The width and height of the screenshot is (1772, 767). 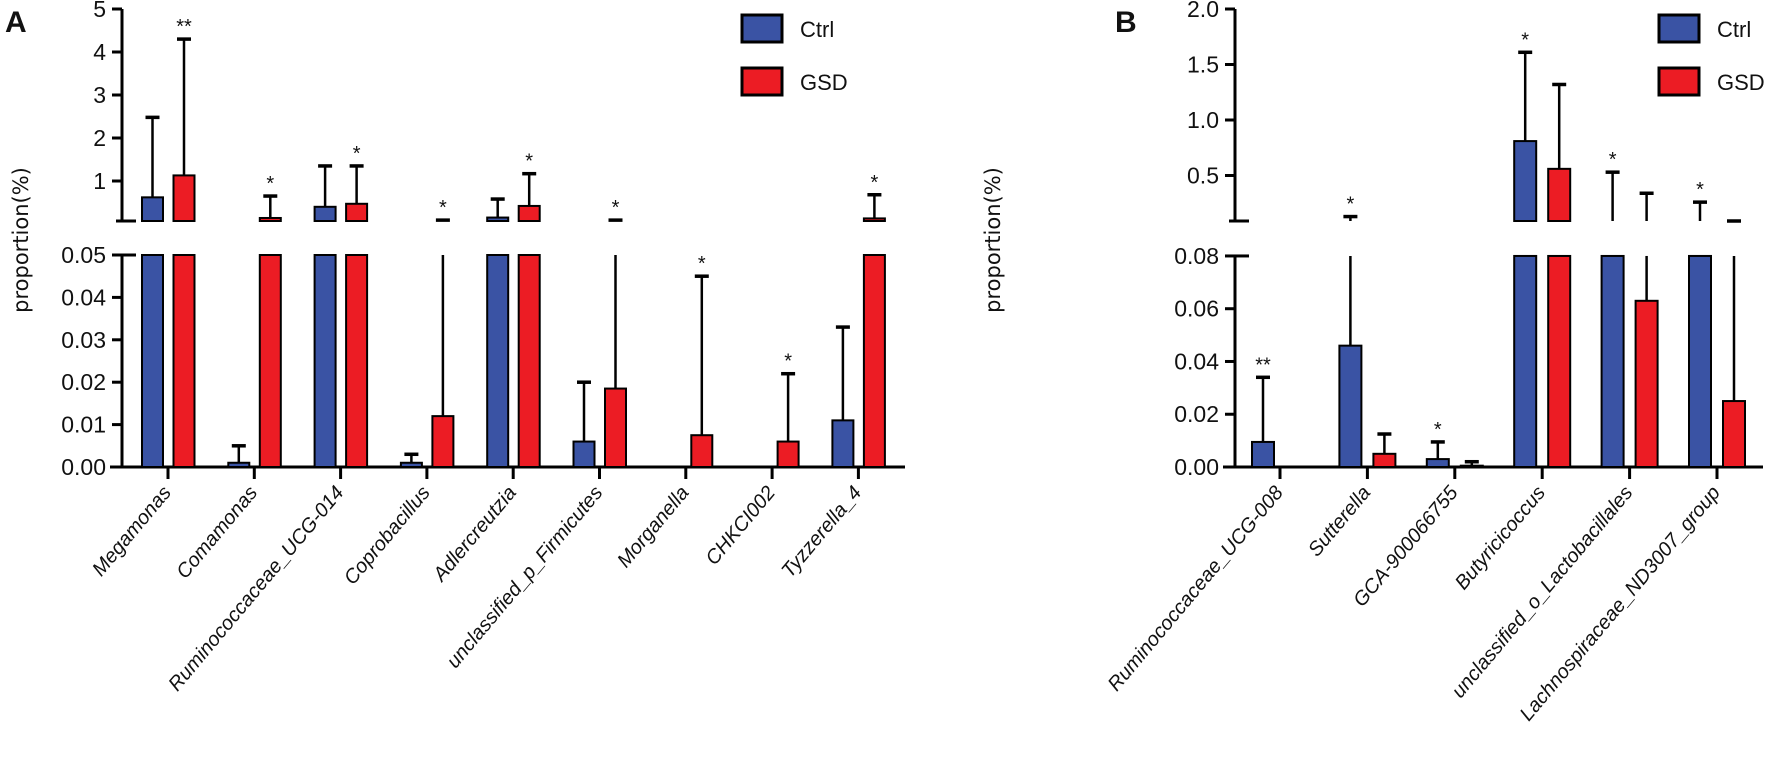 I want to click on x-tick-label: unclassified_p_Firmicutes, so click(x=525, y=577).